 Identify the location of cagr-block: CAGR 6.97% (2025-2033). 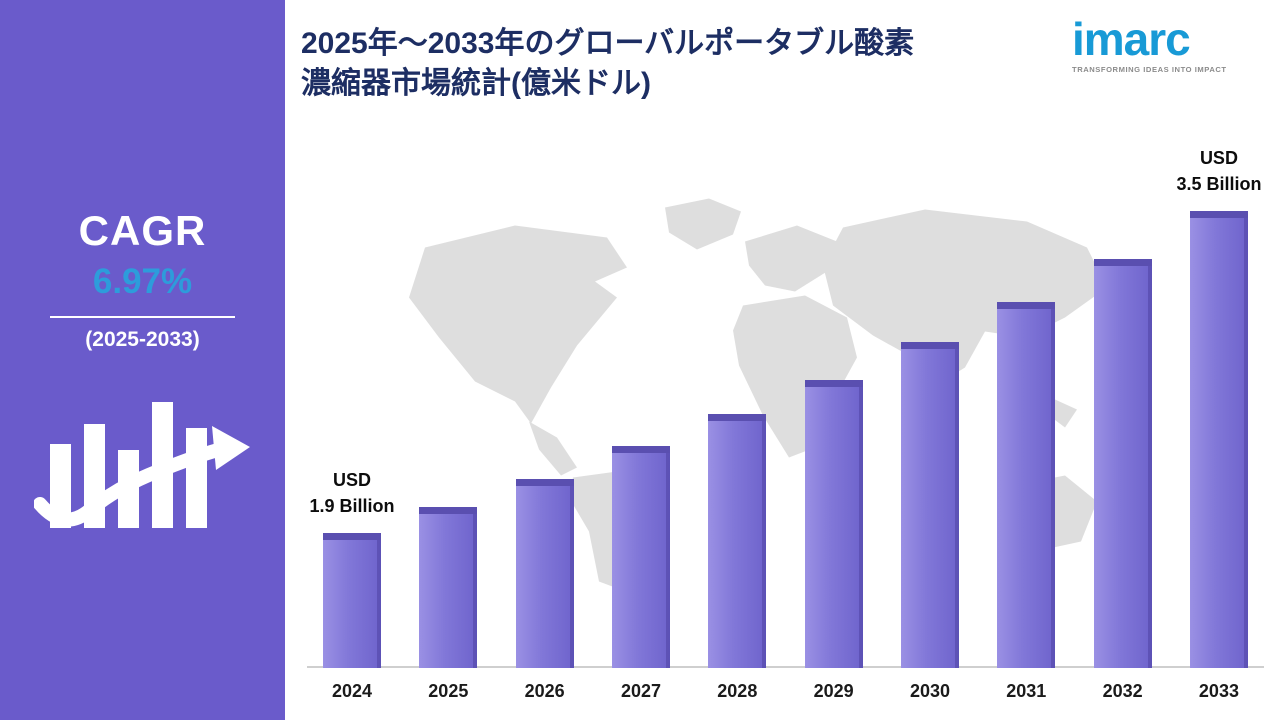
(142, 279).